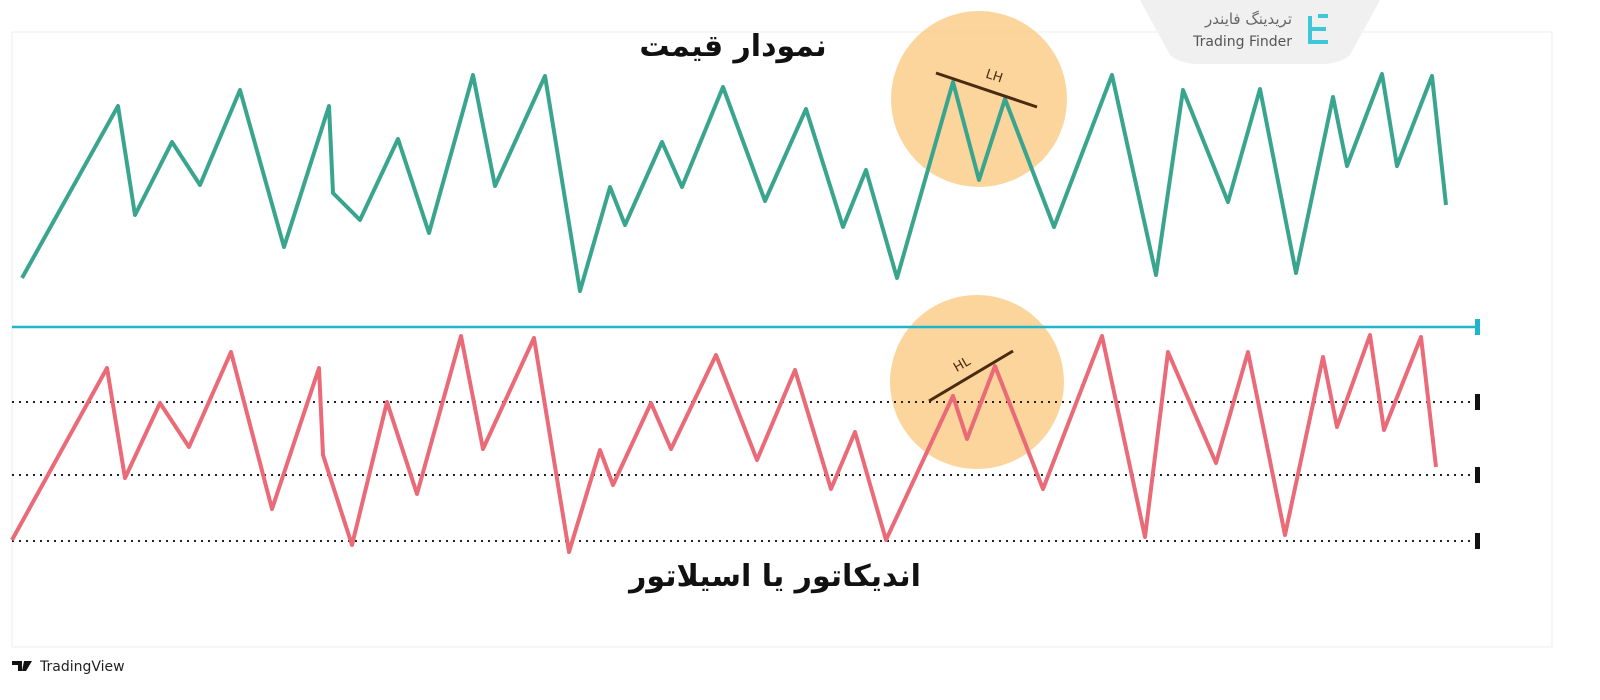 The width and height of the screenshot is (1600, 700). I want to click on hl-trendline, so click(971, 376).